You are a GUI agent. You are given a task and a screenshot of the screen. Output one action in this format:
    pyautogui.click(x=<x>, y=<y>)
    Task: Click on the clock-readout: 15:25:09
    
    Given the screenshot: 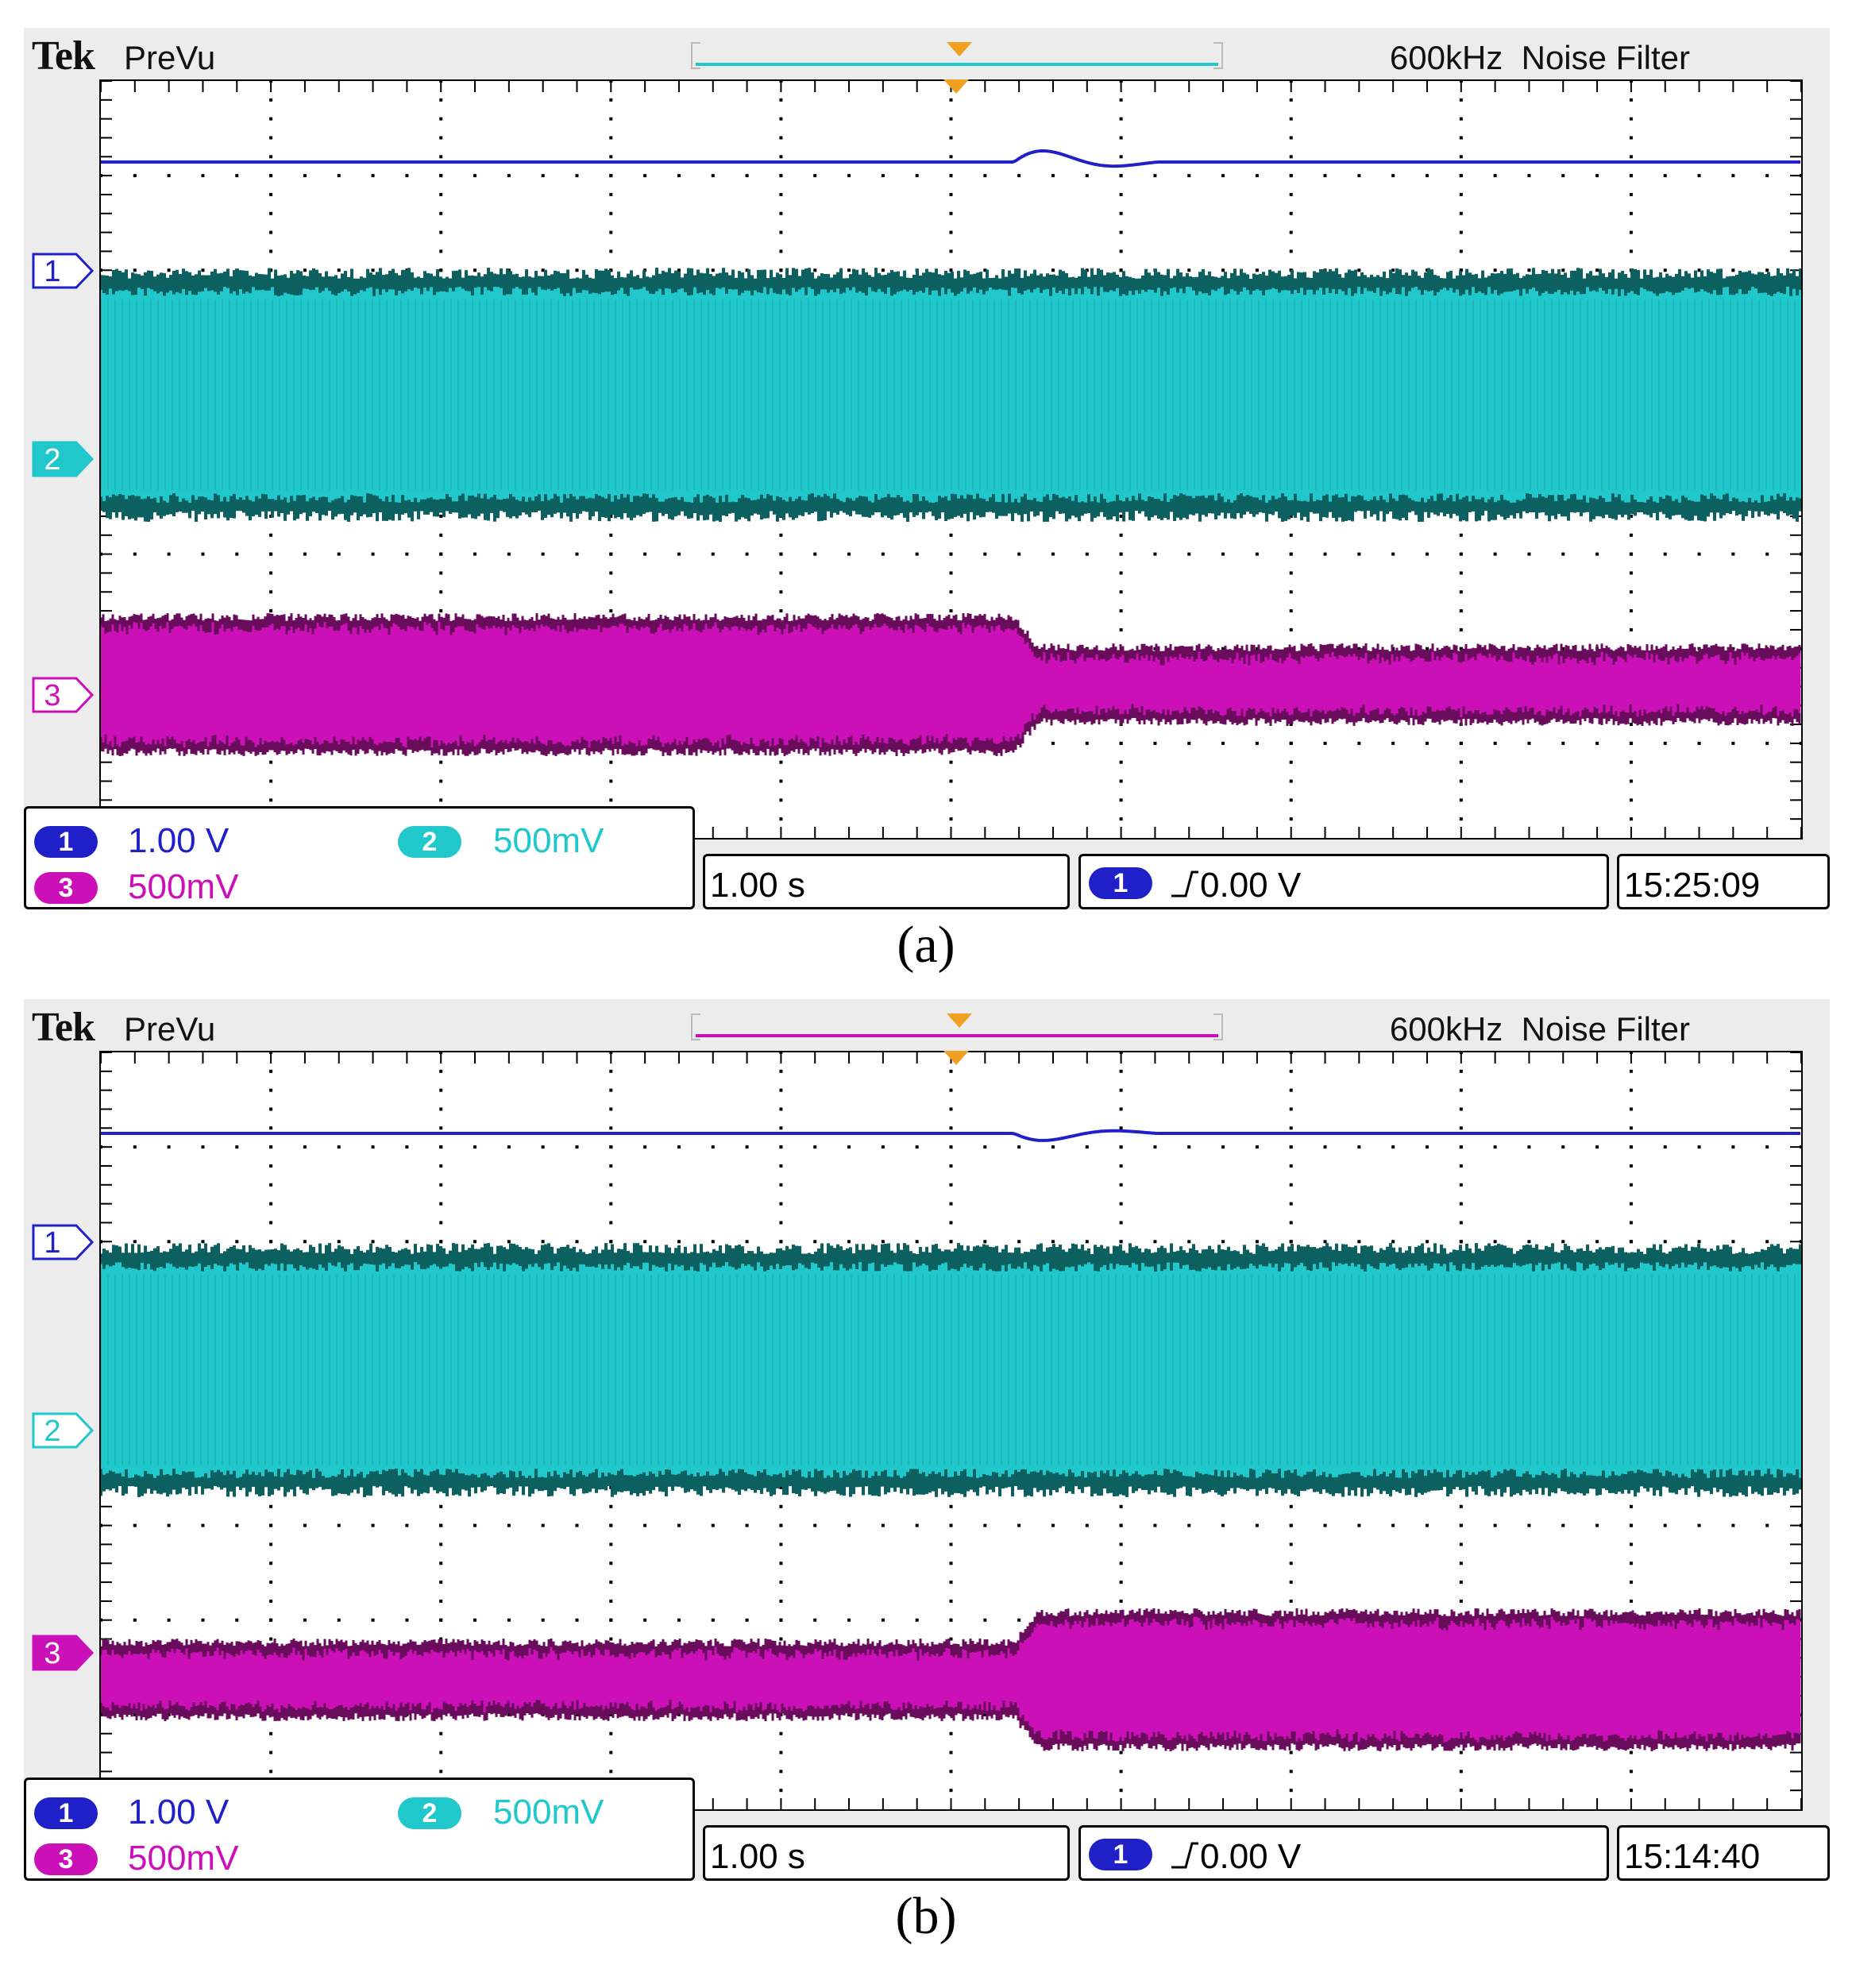 What is the action you would take?
    pyautogui.click(x=1723, y=881)
    